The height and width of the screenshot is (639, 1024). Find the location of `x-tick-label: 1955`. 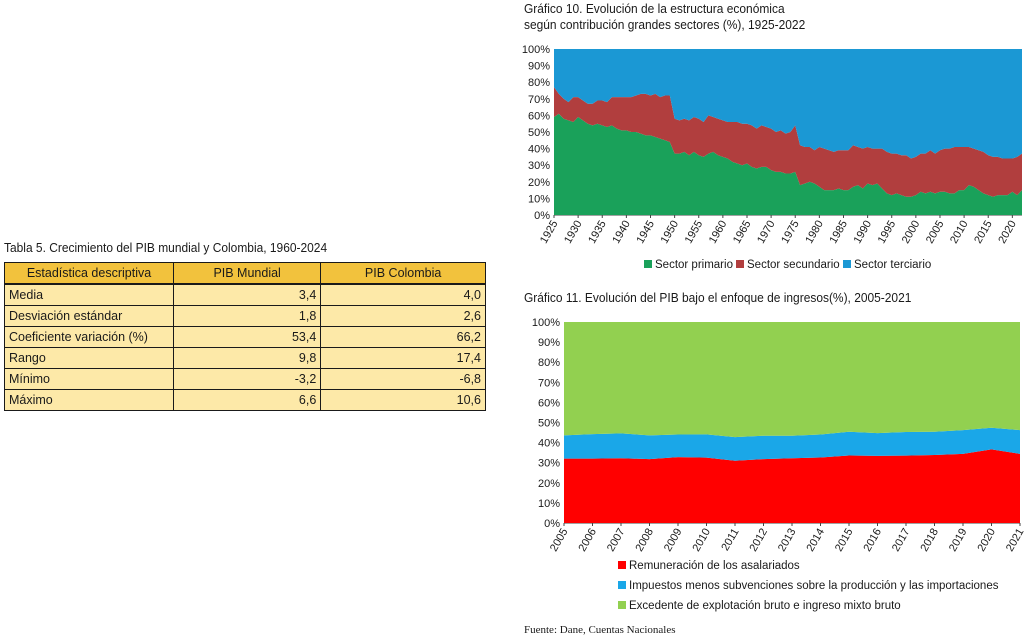

x-tick-label: 1955 is located at coordinates (694, 232).